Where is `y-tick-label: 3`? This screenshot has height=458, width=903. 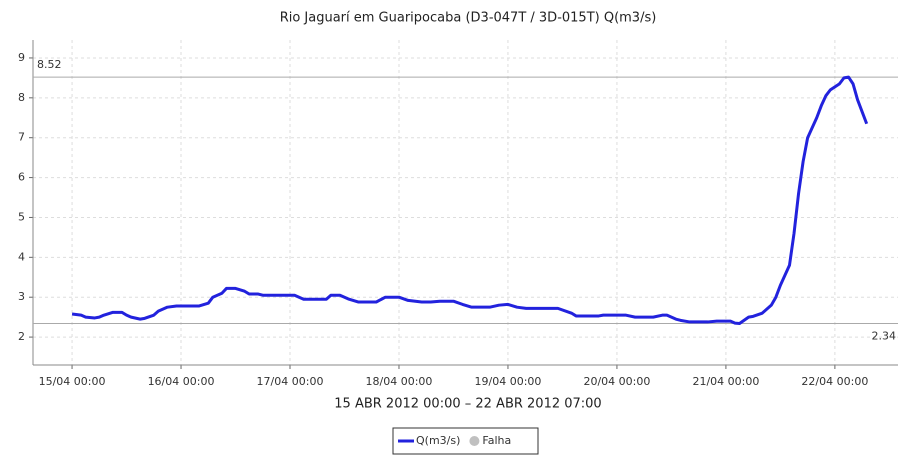 y-tick-label: 3 is located at coordinates (21, 296).